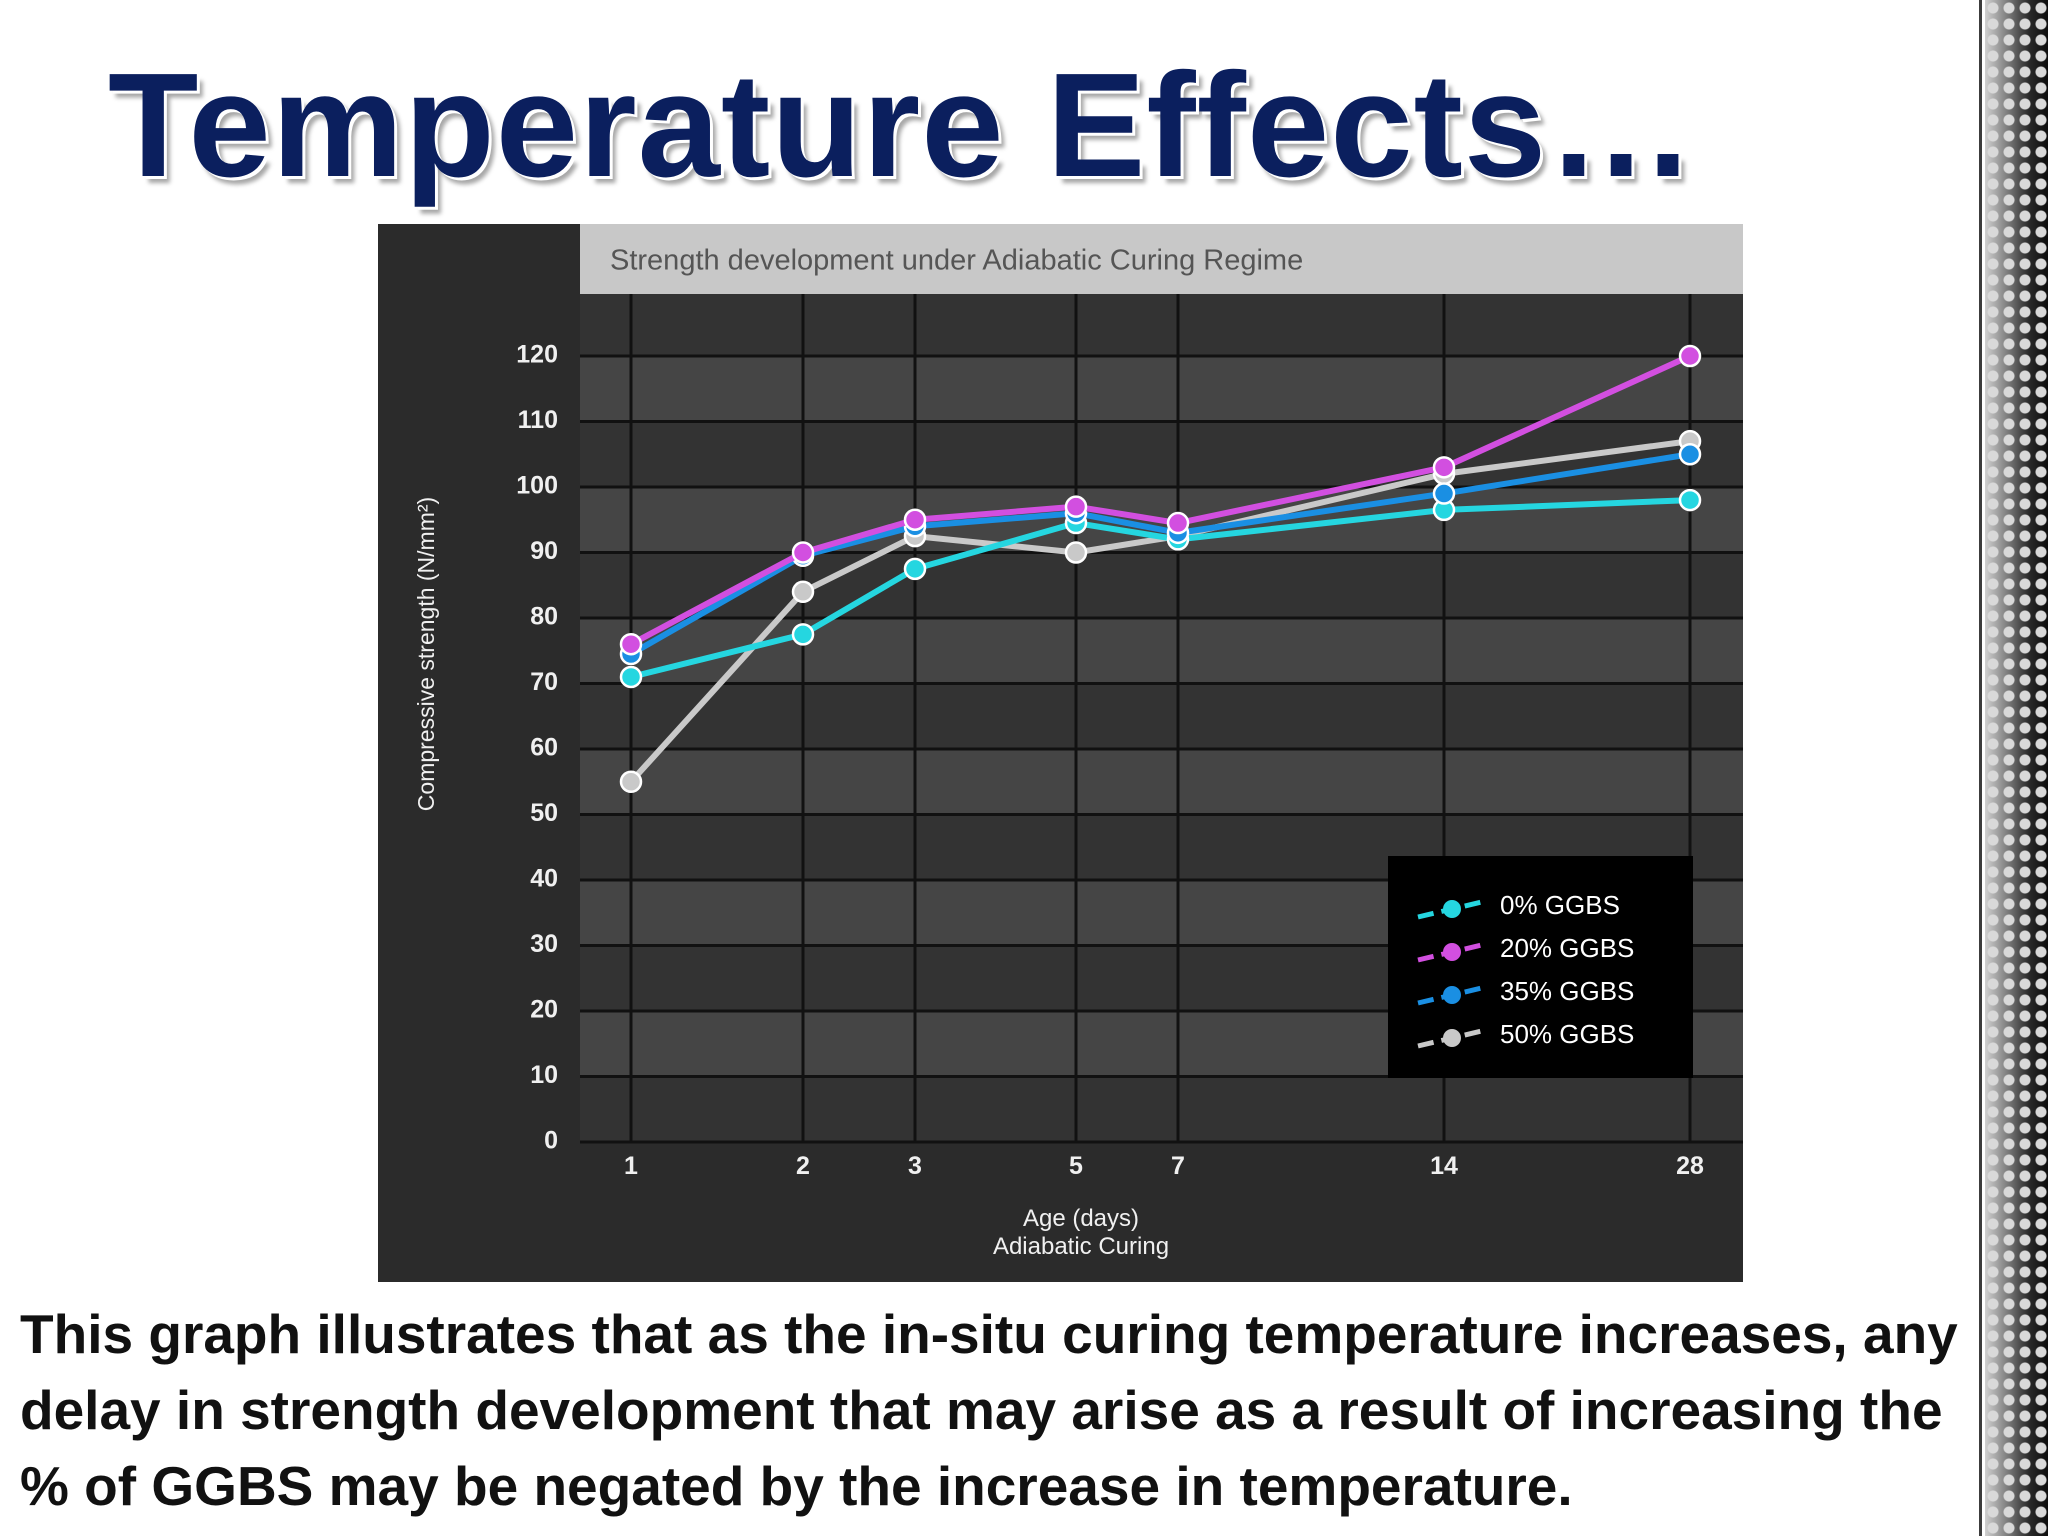  I want to click on y-tick-label: 110, so click(538, 420).